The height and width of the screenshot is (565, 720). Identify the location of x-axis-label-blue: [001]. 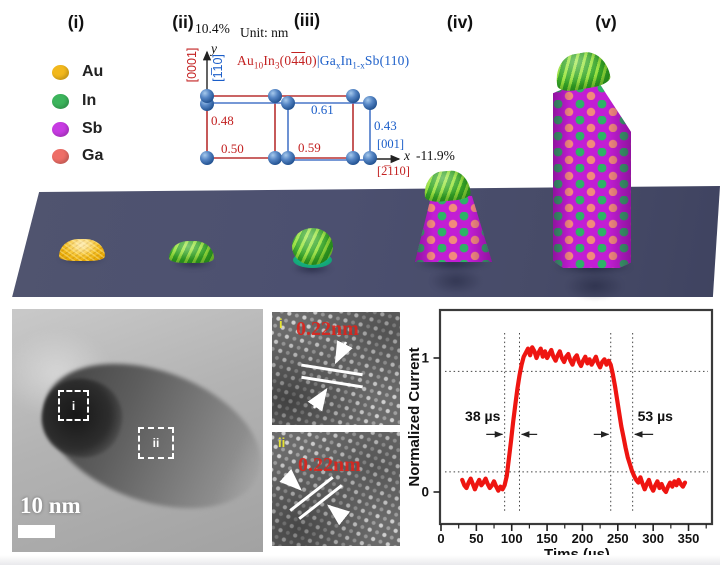
(391, 144).